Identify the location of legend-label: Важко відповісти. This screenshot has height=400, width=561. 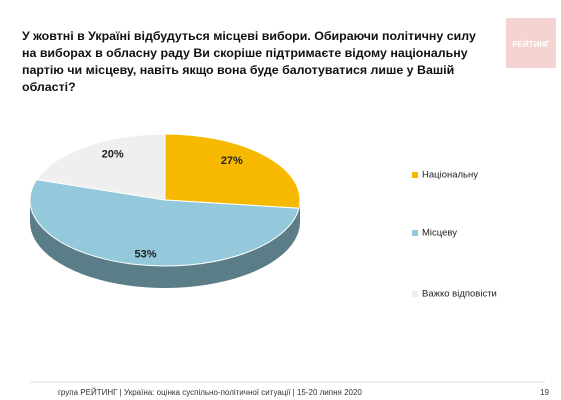
(459, 294).